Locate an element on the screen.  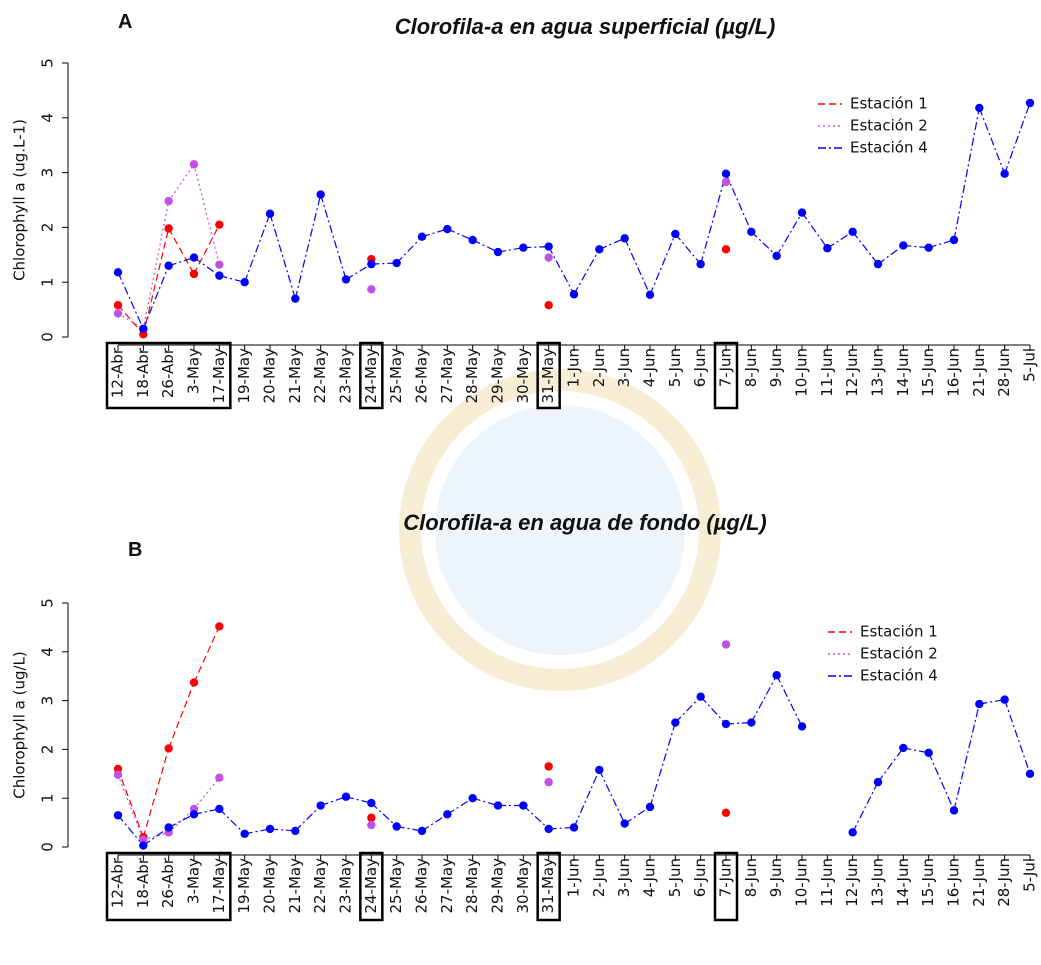
y-tick-label: 4 is located at coordinates (48, 652).